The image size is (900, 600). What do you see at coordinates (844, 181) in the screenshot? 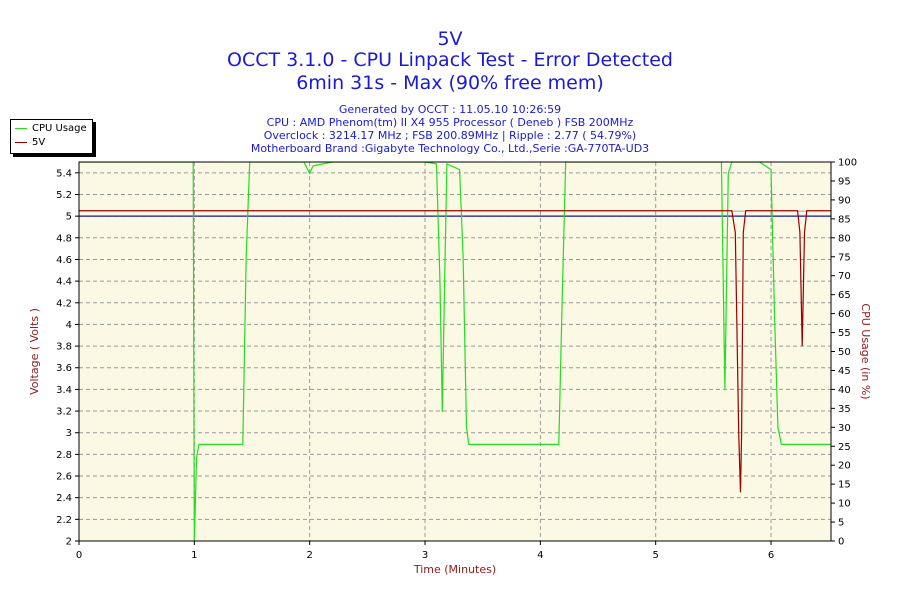
I see `y2-tick-label: 95` at bounding box center [844, 181].